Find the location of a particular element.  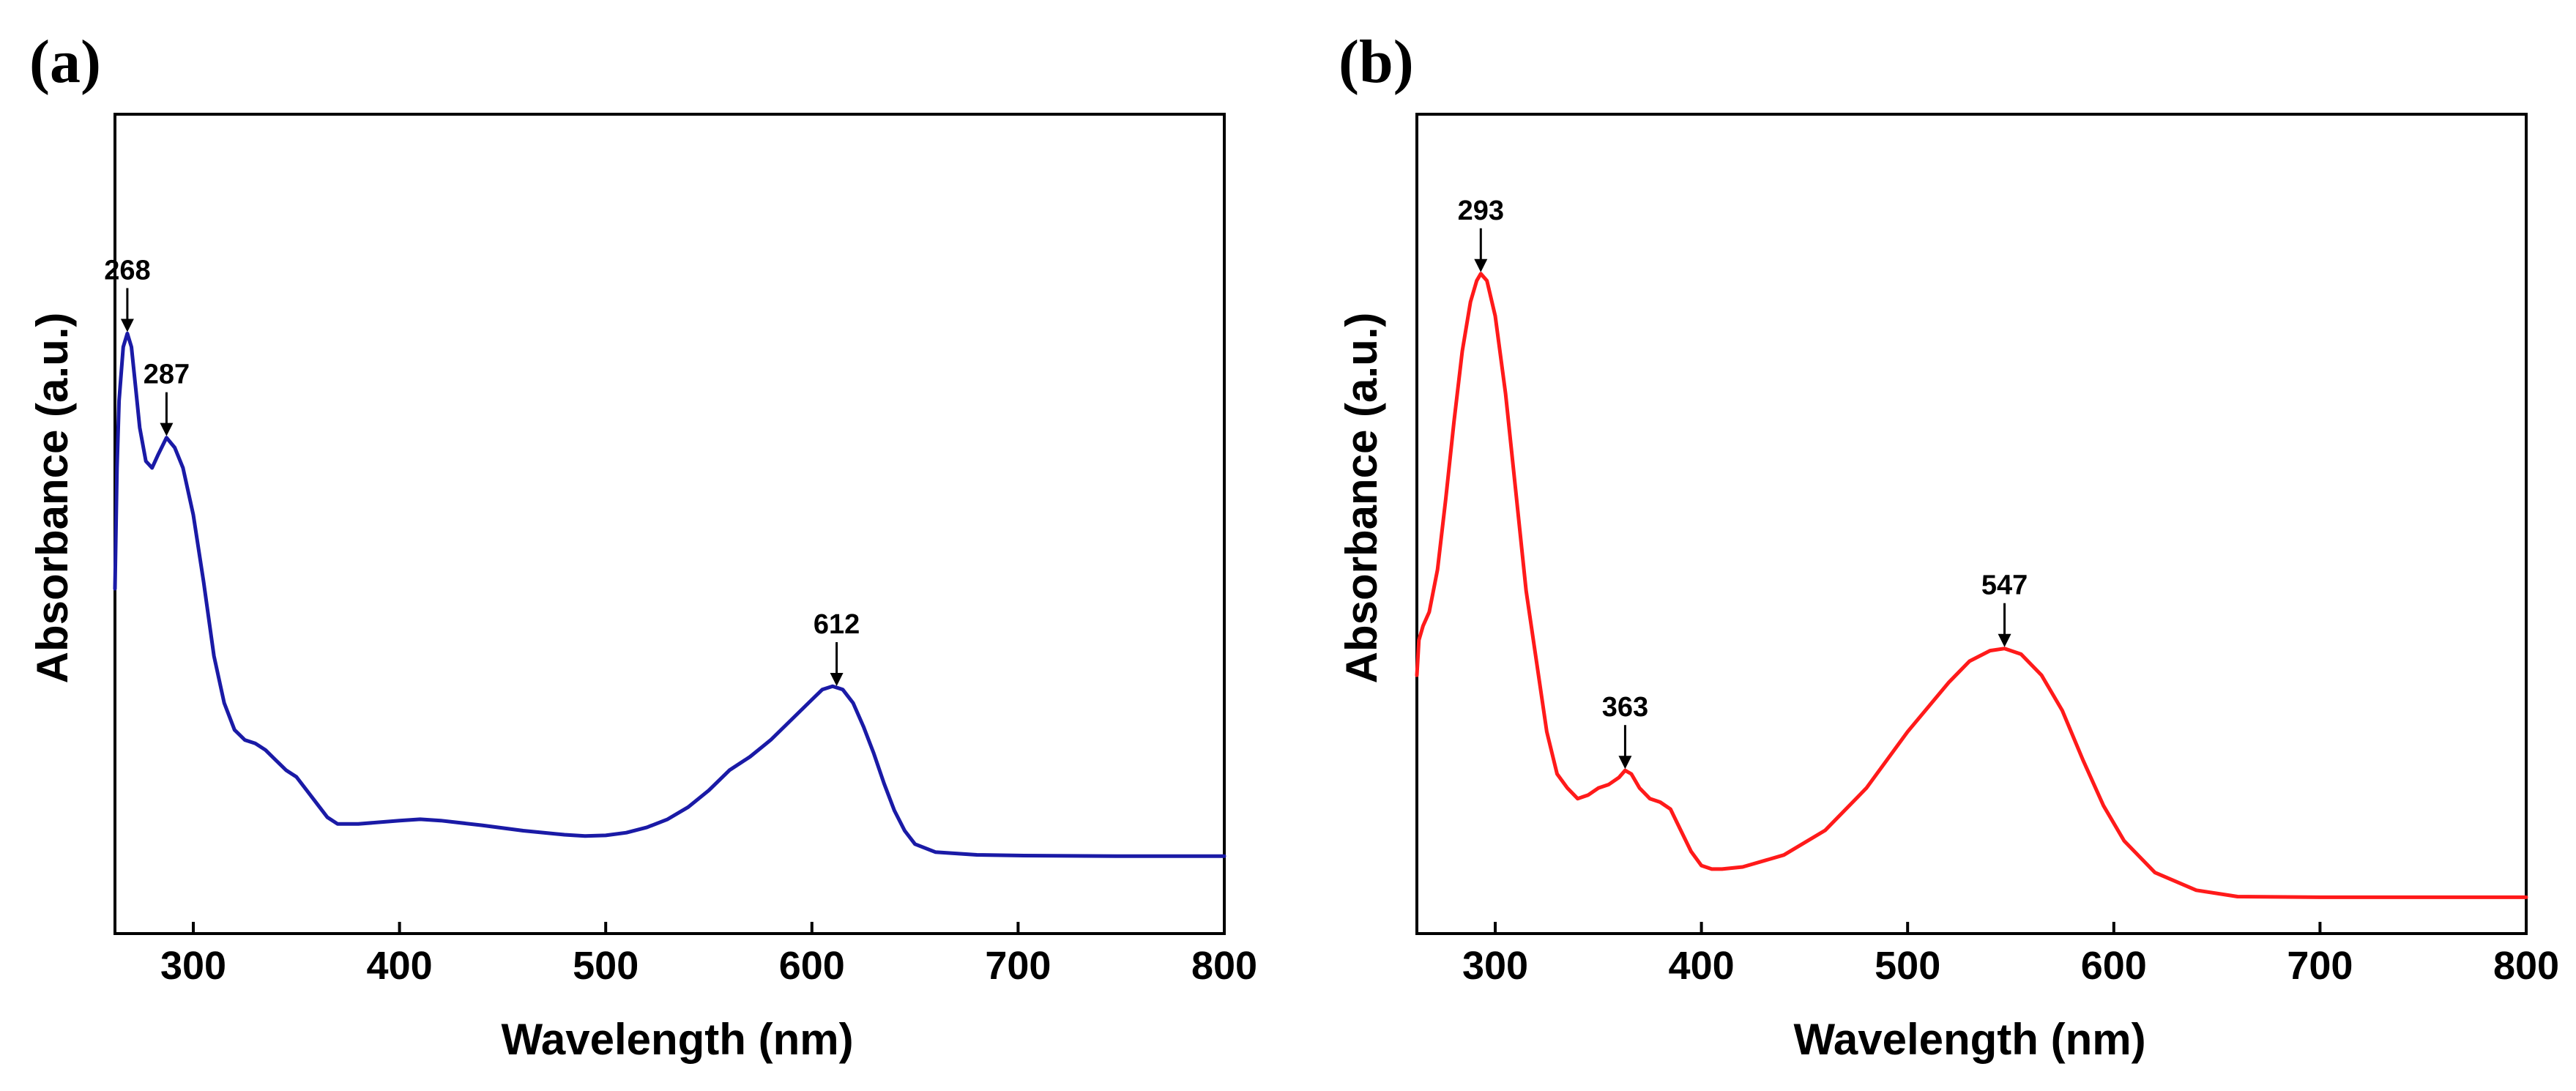

panel-b-x-tick-label: 300 is located at coordinates (1495, 966).